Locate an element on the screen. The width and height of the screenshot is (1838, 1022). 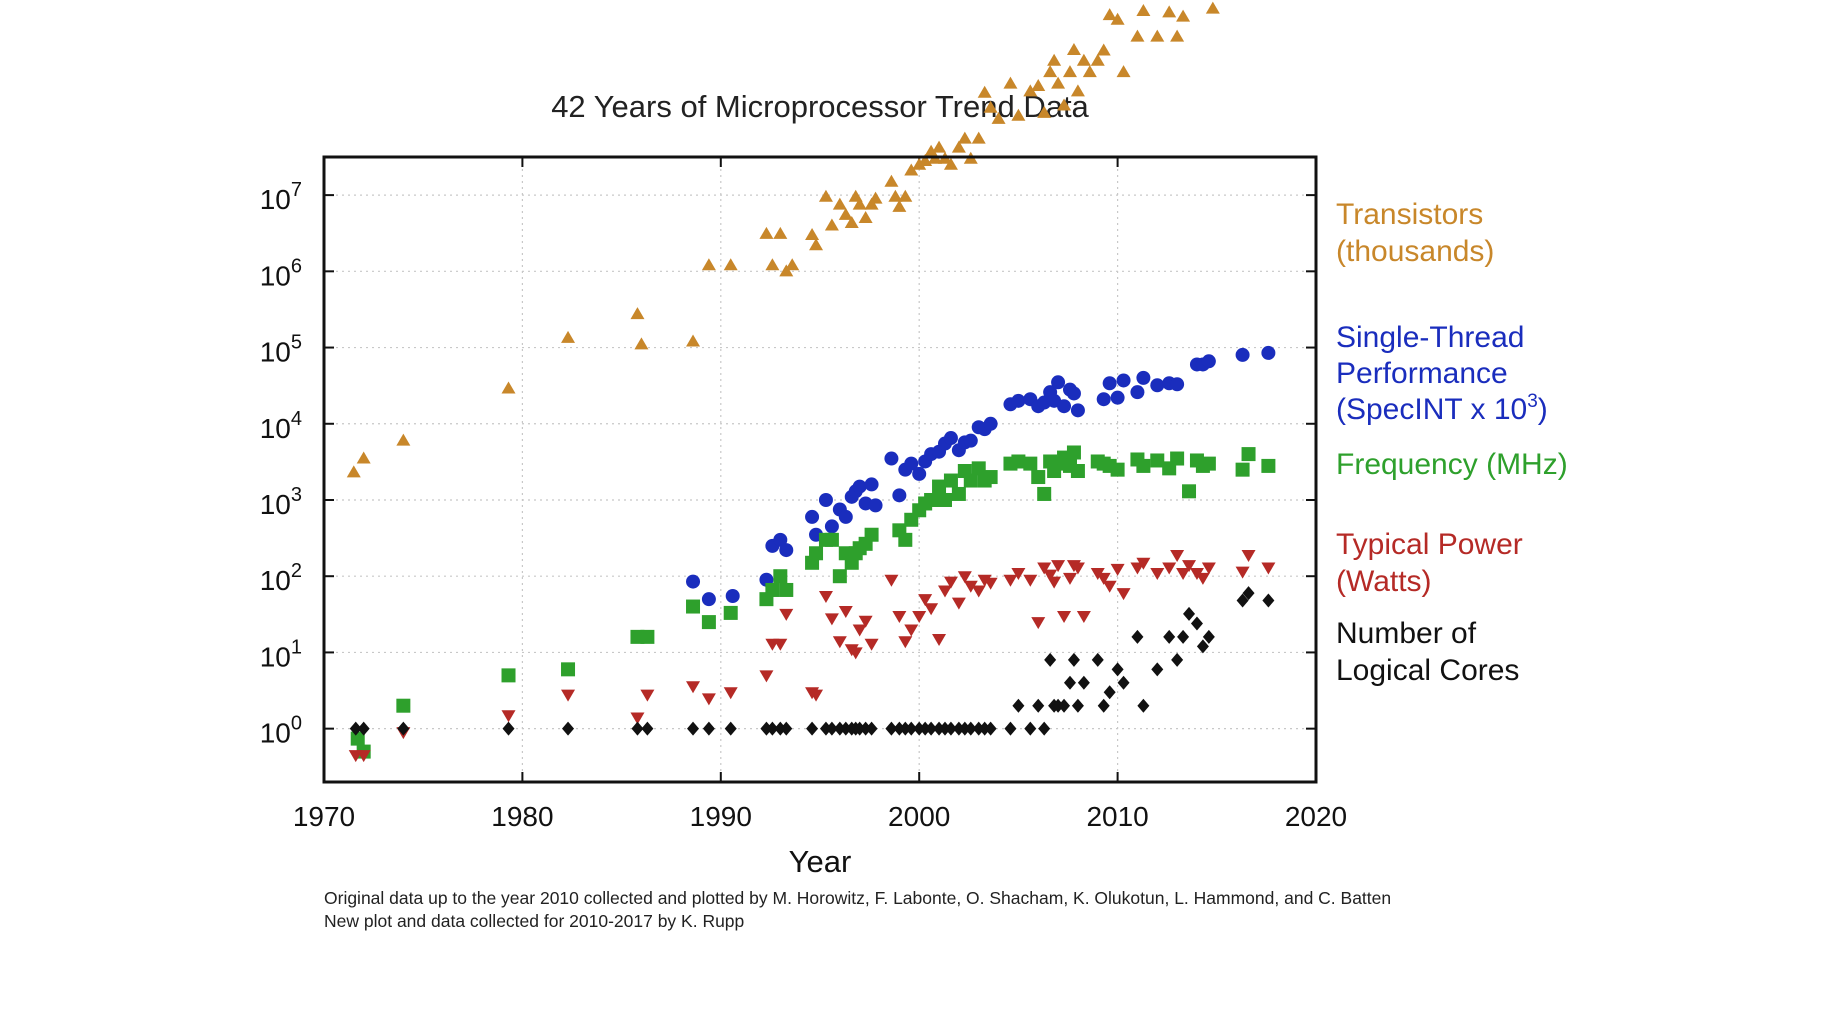
x-tick-label: 2010 is located at coordinates (1117, 816).